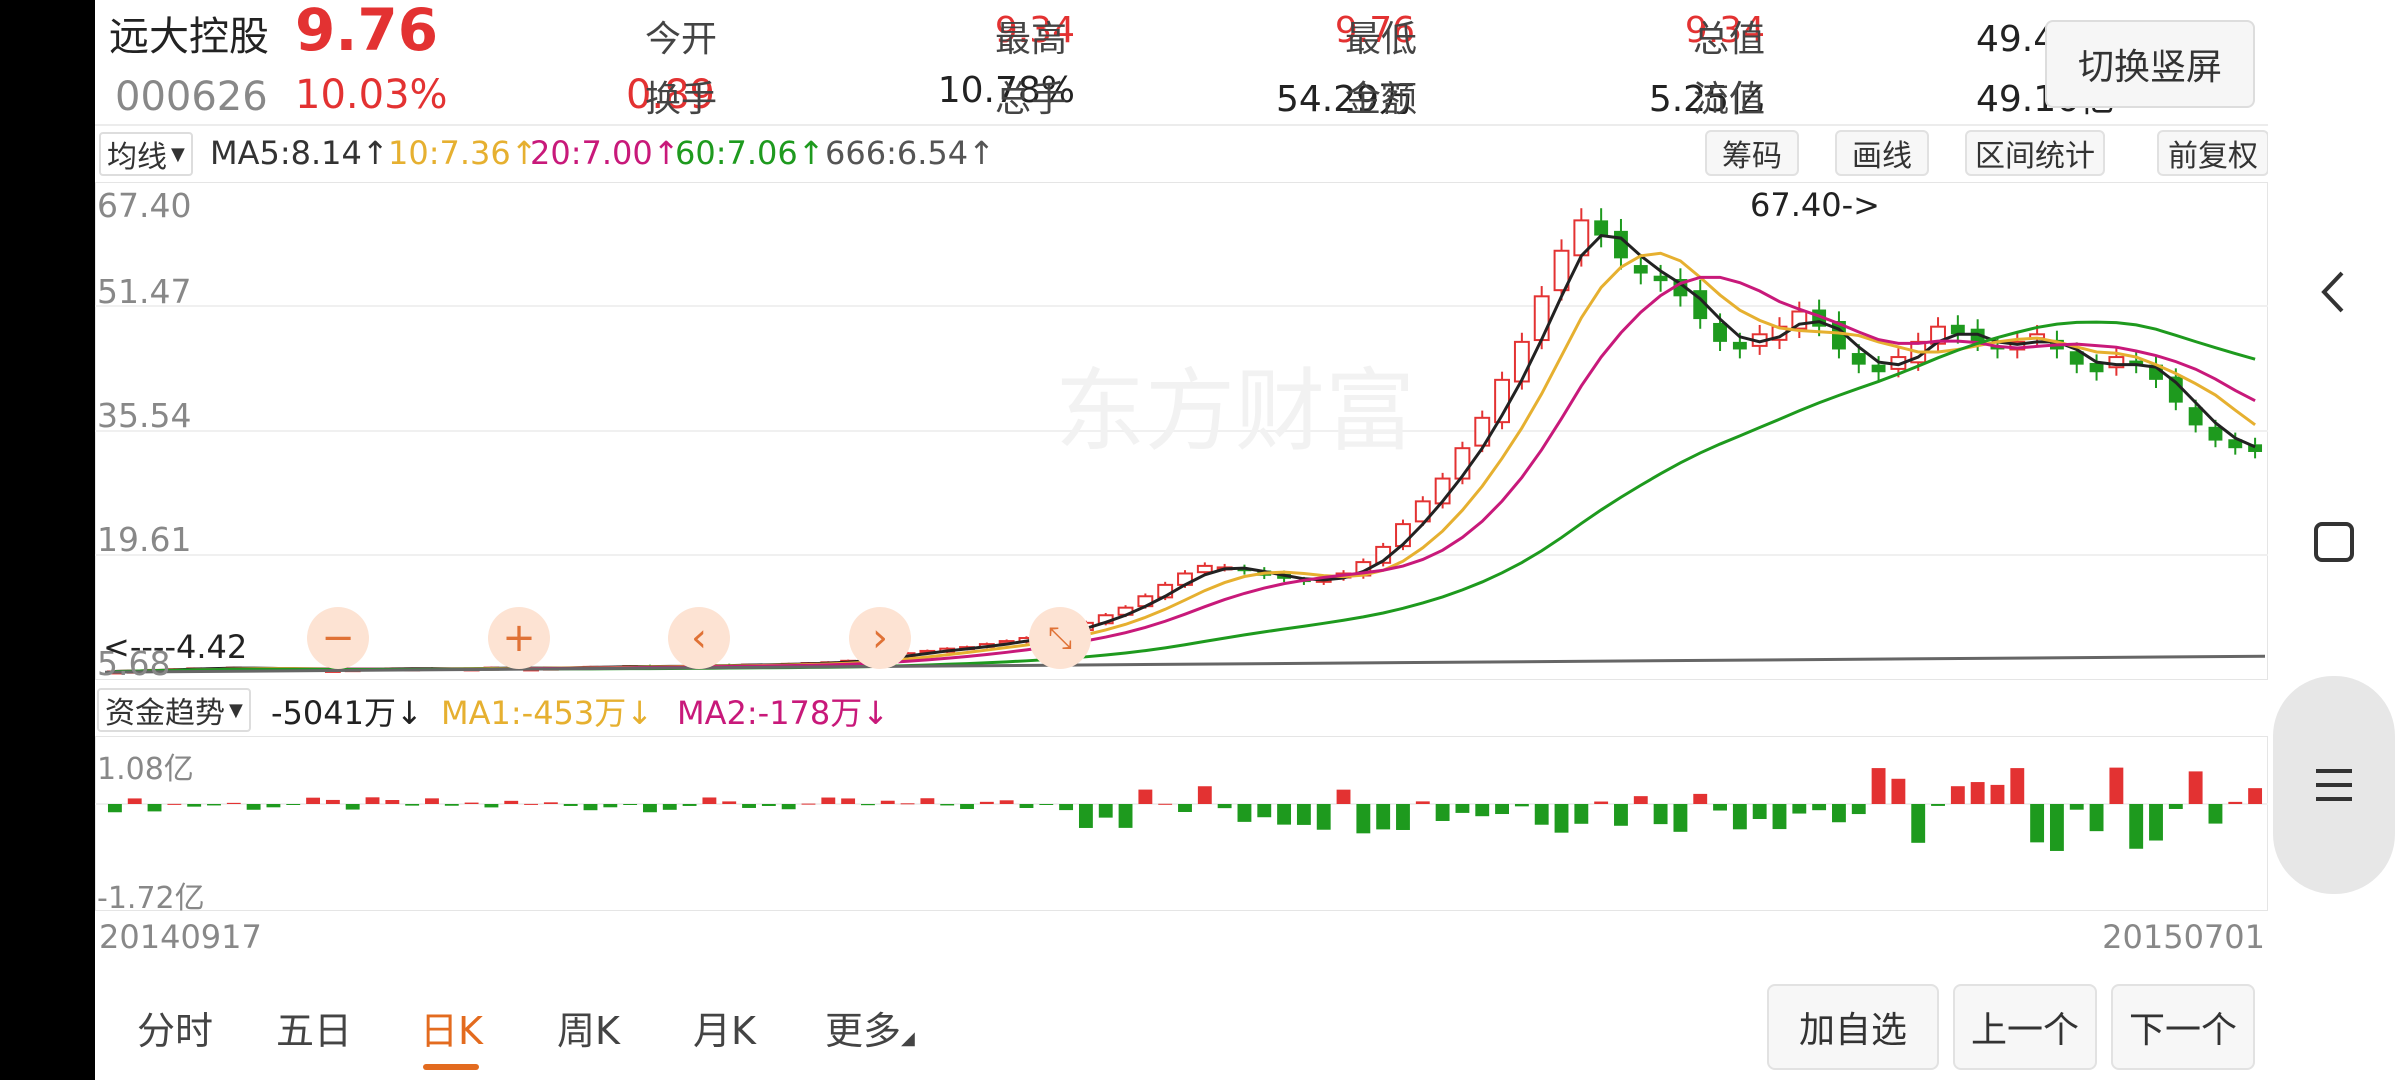  What do you see at coordinates (2183, 937) in the screenshot?
I see `date-end: 20150701` at bounding box center [2183, 937].